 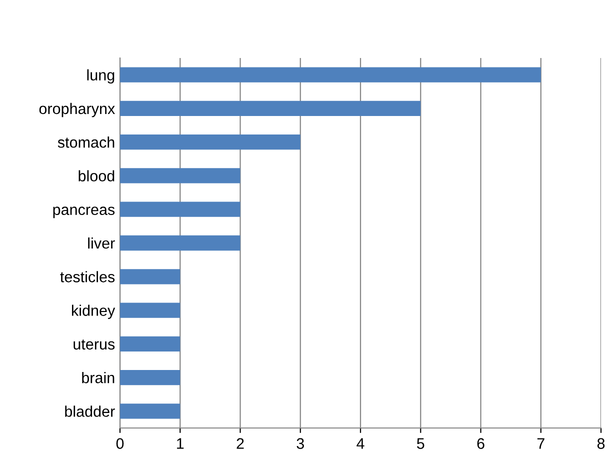 What do you see at coordinates (601, 443) in the screenshot?
I see `x-tick-label: 8` at bounding box center [601, 443].